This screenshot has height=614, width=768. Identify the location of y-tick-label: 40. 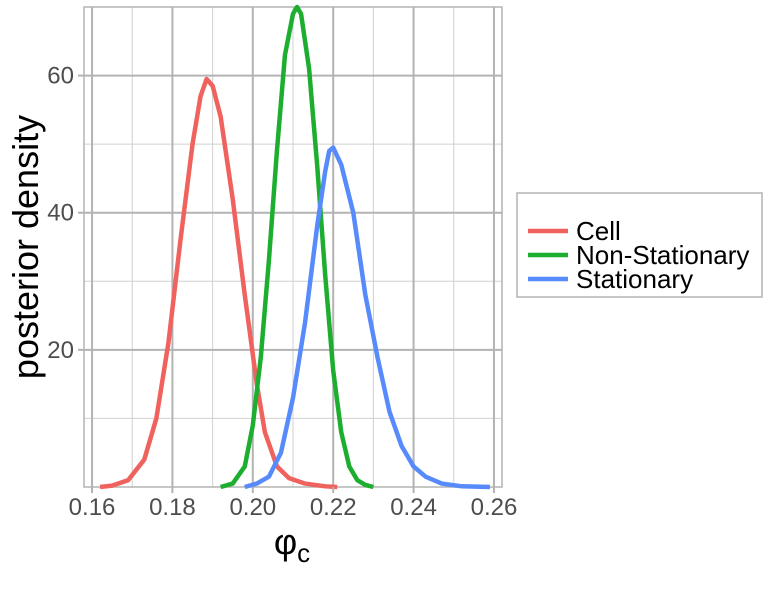
(60, 213).